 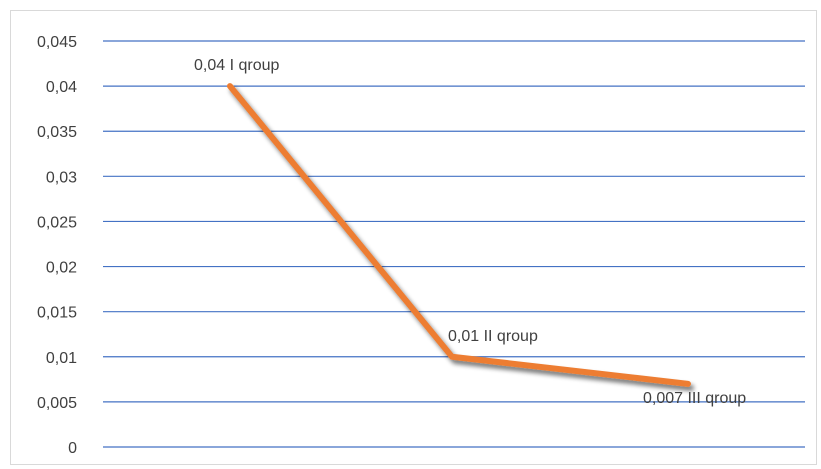 What do you see at coordinates (493, 336) in the screenshot?
I see `data-label-2: 0,01 II qroup` at bounding box center [493, 336].